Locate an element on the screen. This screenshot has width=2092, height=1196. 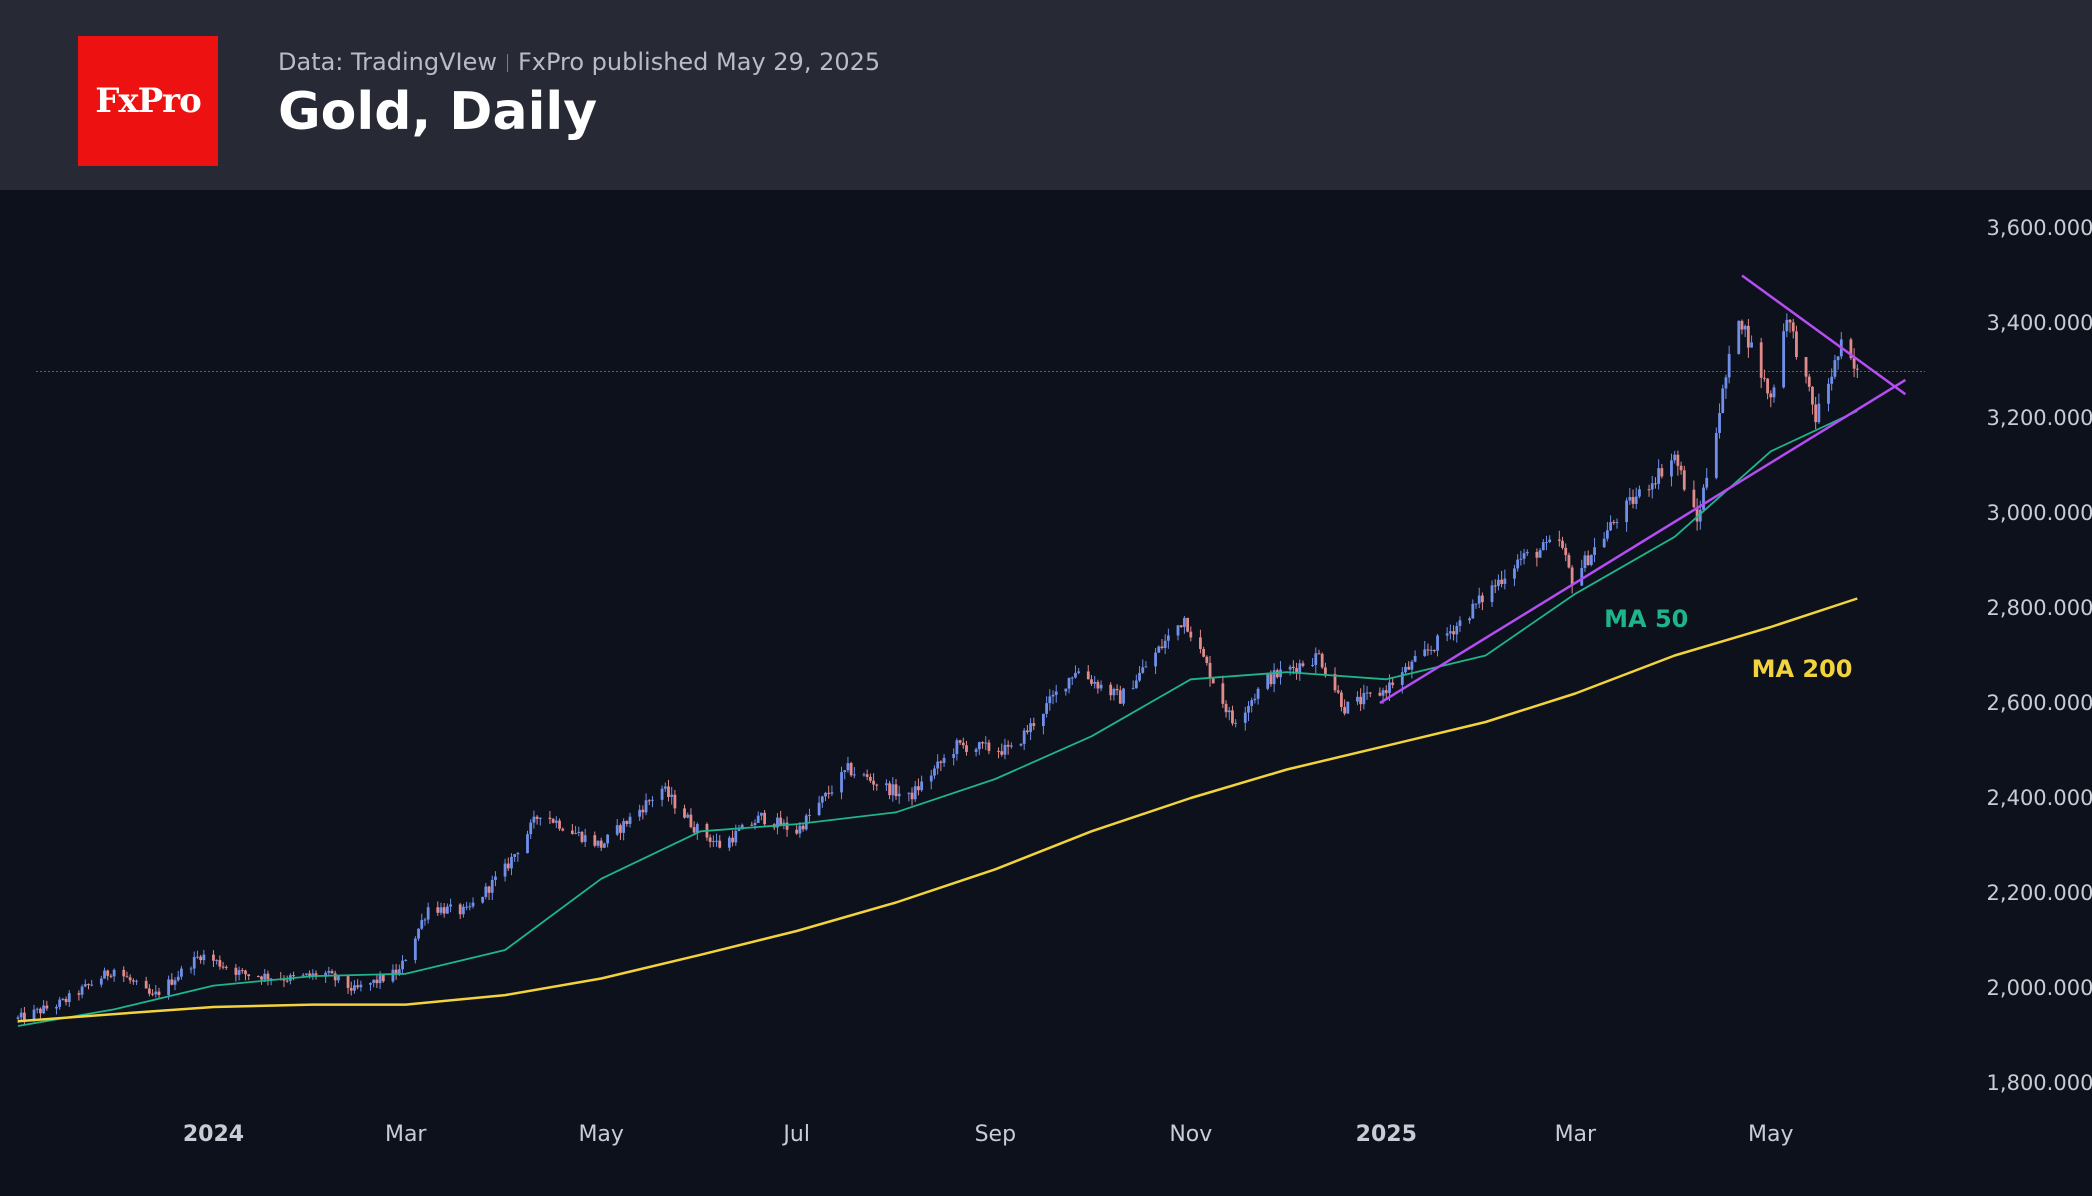
y-tick-label: 3,000.000 is located at coordinates (2039, 513).